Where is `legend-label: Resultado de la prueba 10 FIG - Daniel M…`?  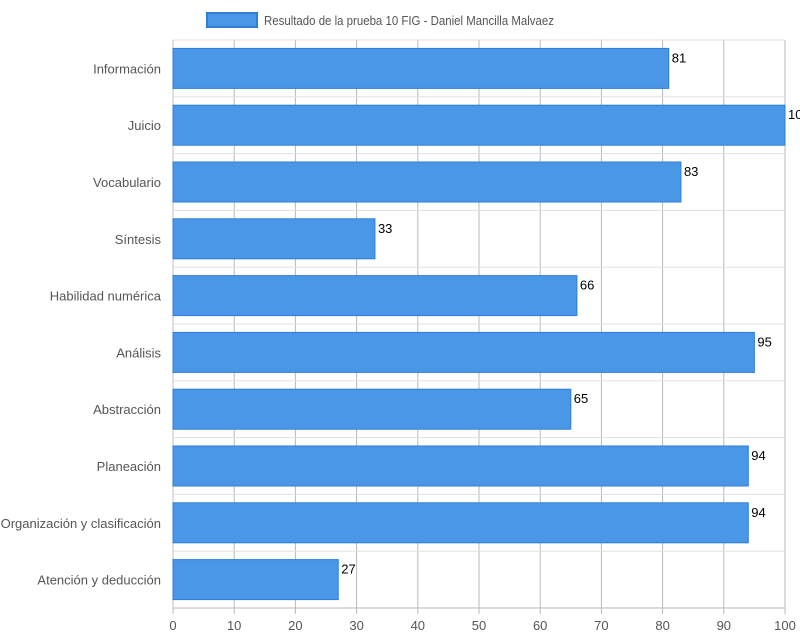 legend-label: Resultado de la prueba 10 FIG - Daniel M… is located at coordinates (409, 20).